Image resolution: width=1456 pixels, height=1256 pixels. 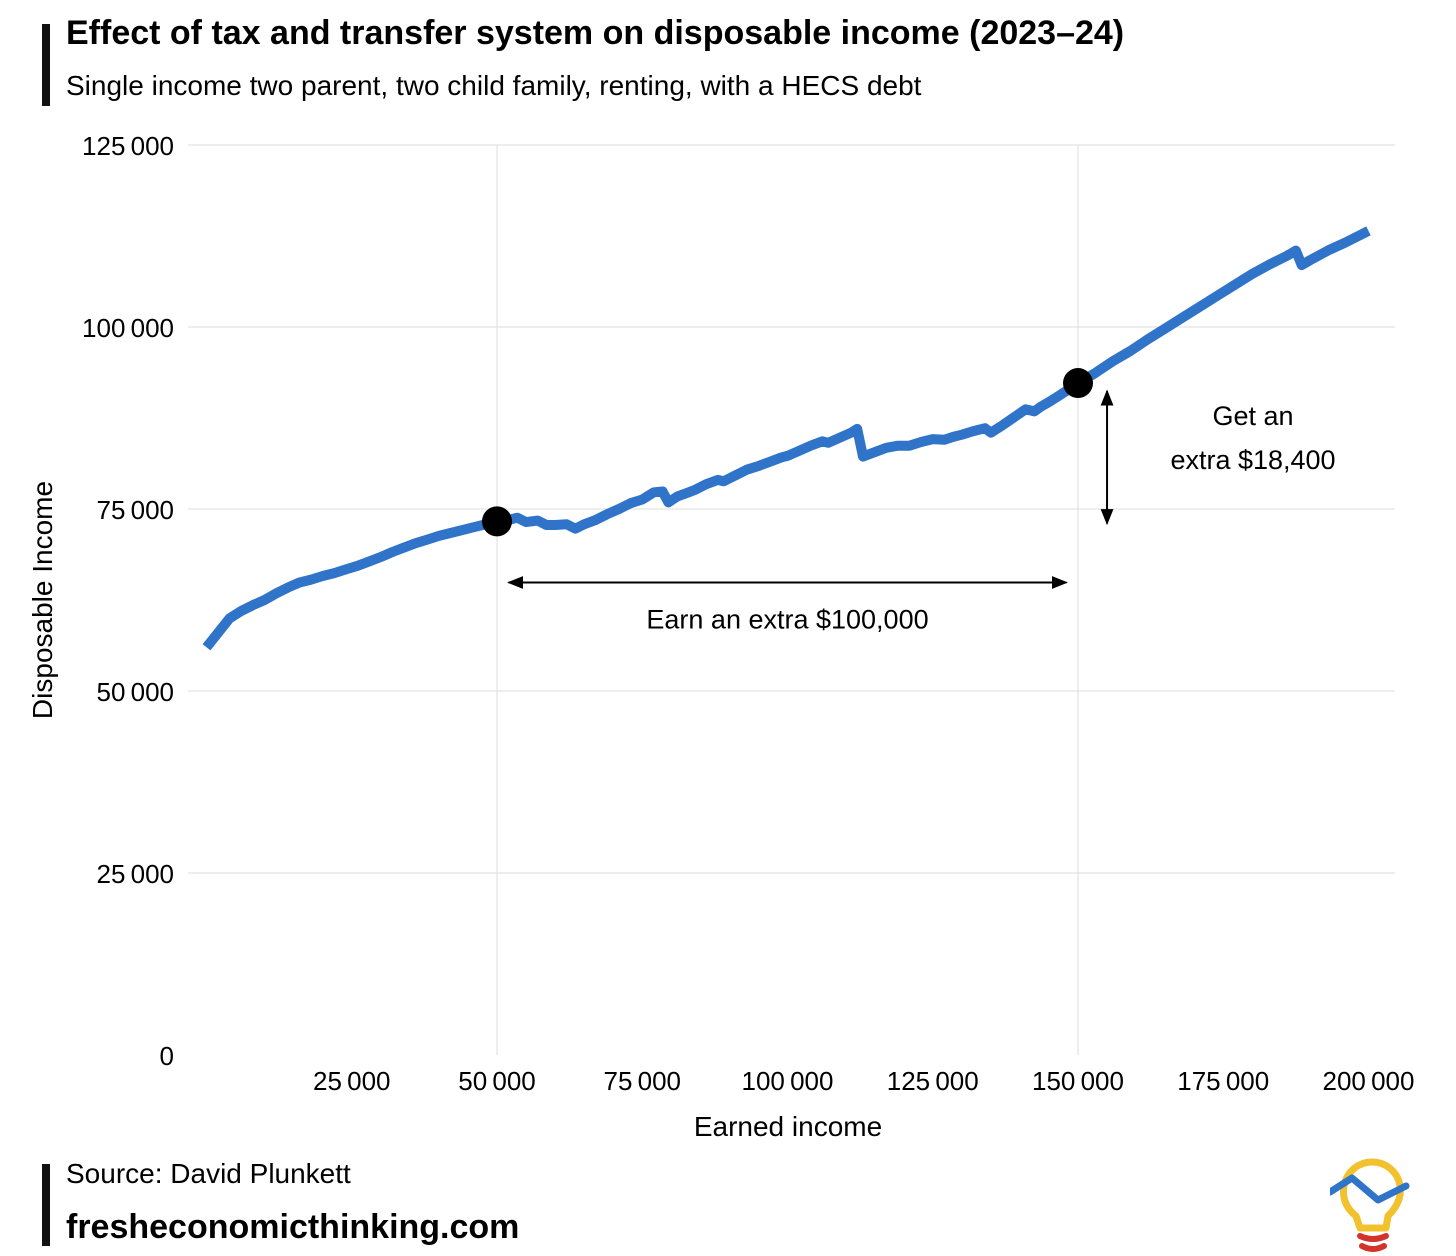 What do you see at coordinates (208, 1173) in the screenshot?
I see `source-note: Source: David Plunkett` at bounding box center [208, 1173].